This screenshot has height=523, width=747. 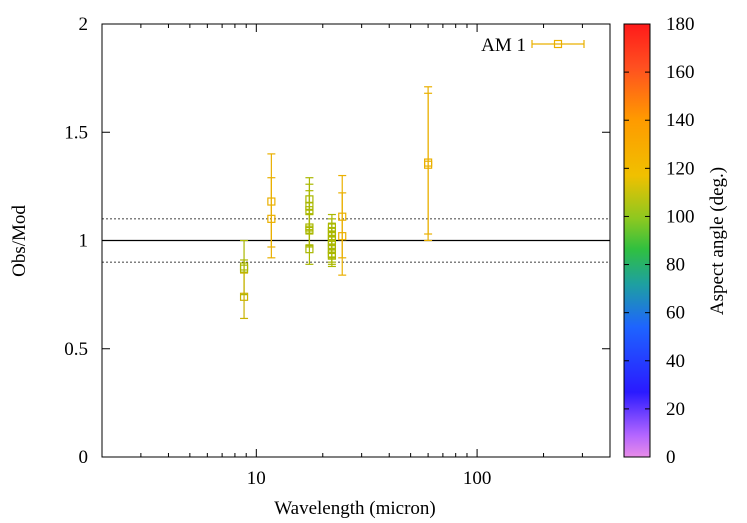 I want to click on colorbar-label: Aspect angle (deg.), so click(x=717, y=241).